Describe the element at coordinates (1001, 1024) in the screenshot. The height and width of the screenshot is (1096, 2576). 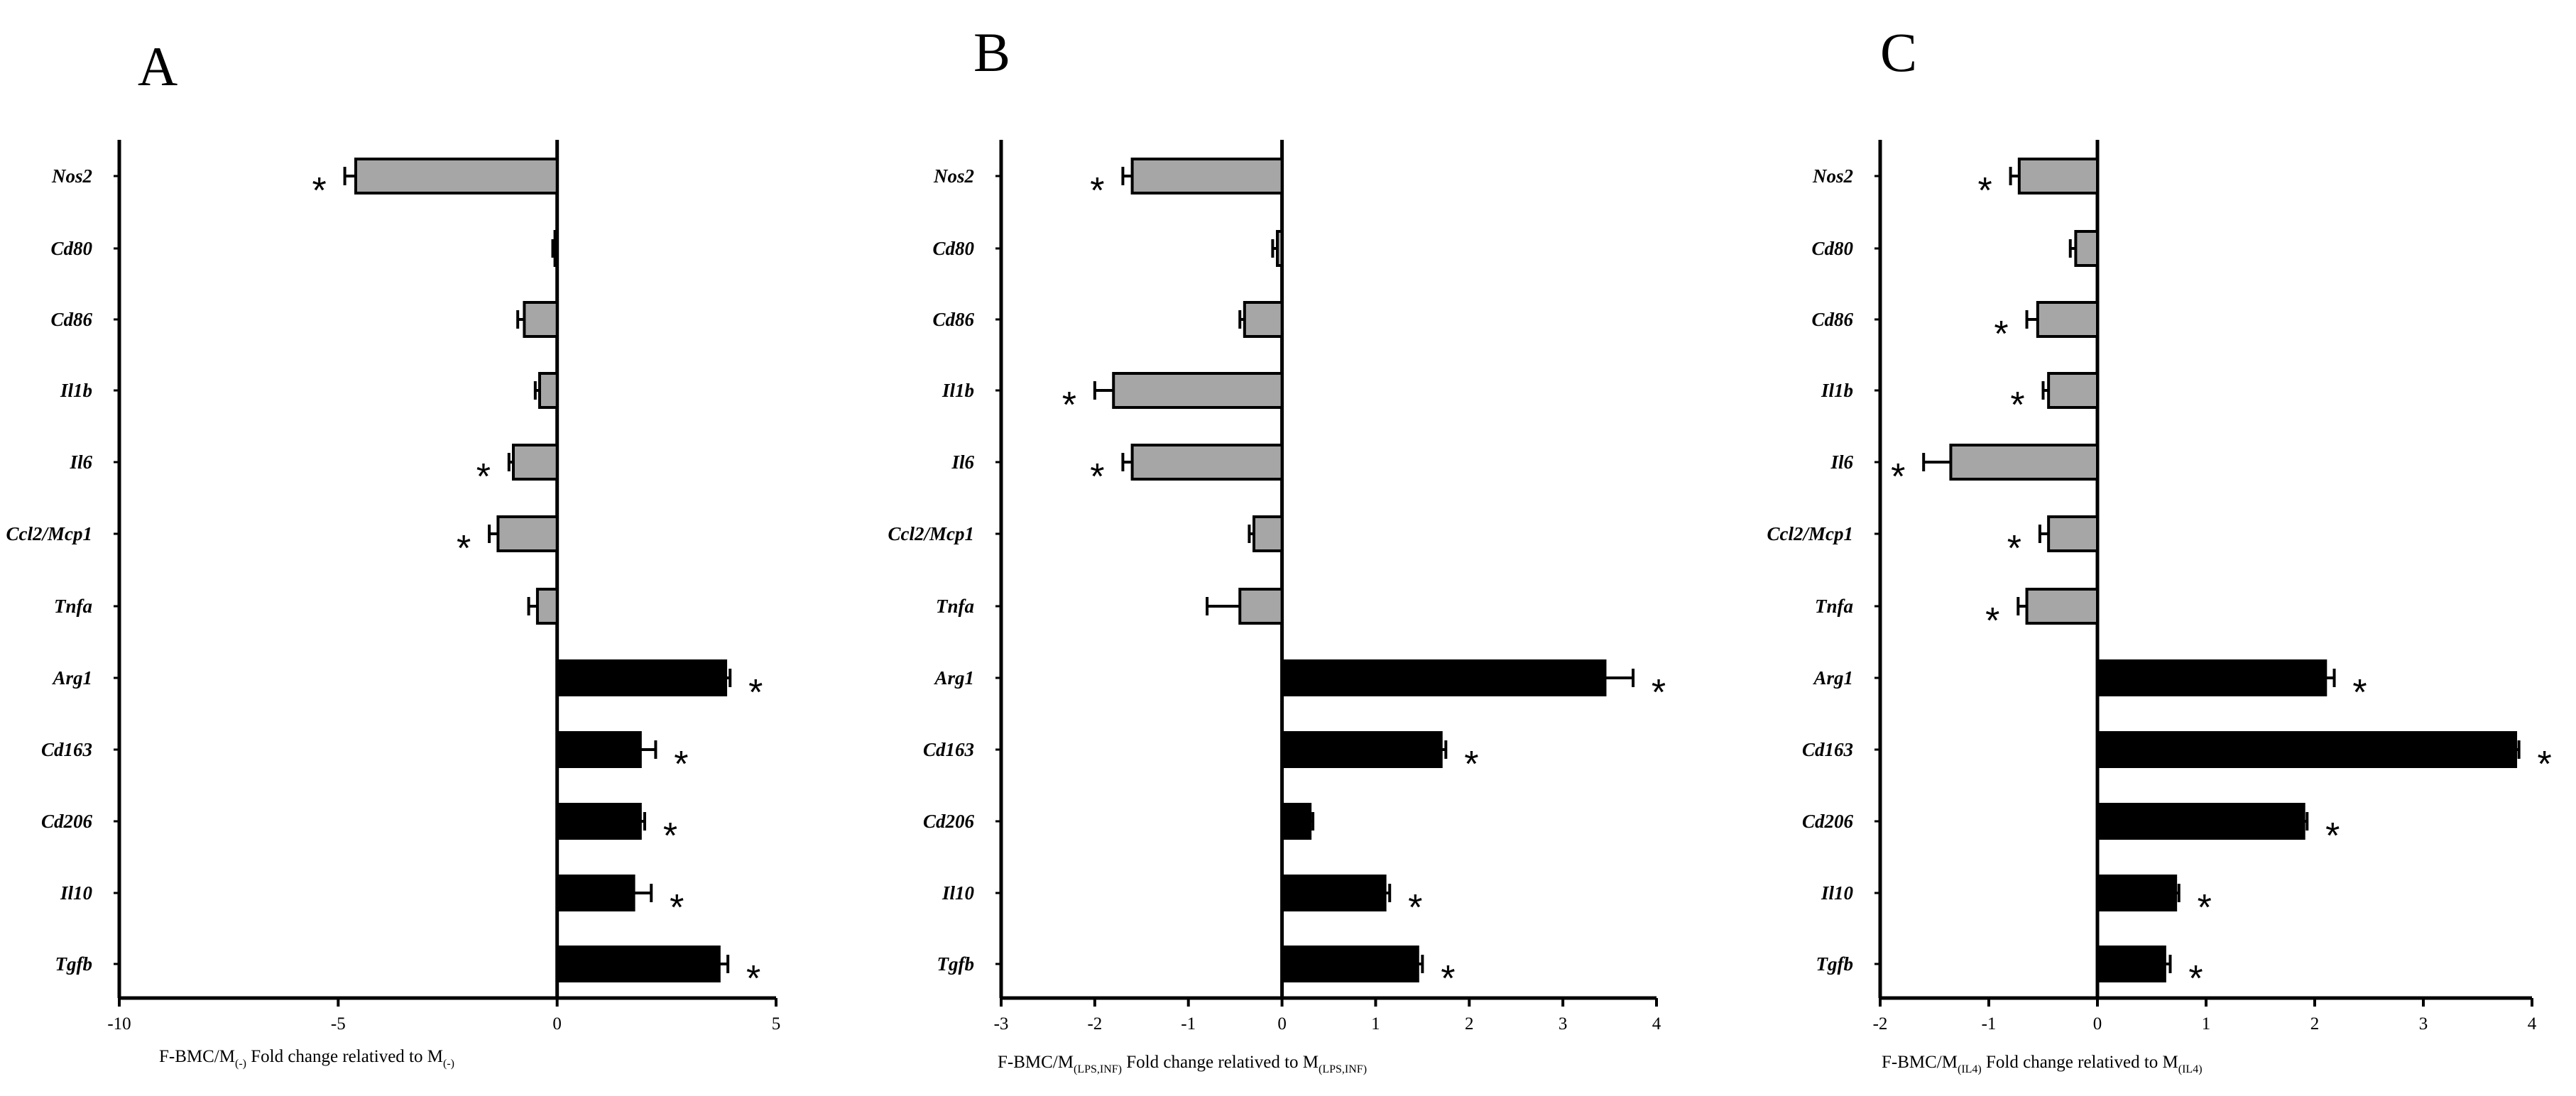
I see `x-tick-label: -3` at that location.